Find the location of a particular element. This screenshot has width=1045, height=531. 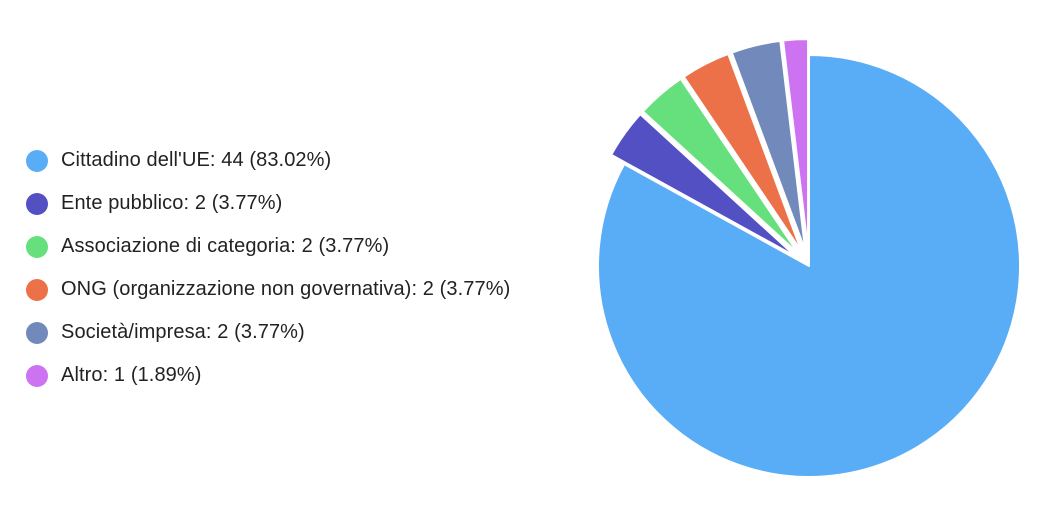

legend-item-altro: Altro: 1 (1.89%) is located at coordinates (268, 375).